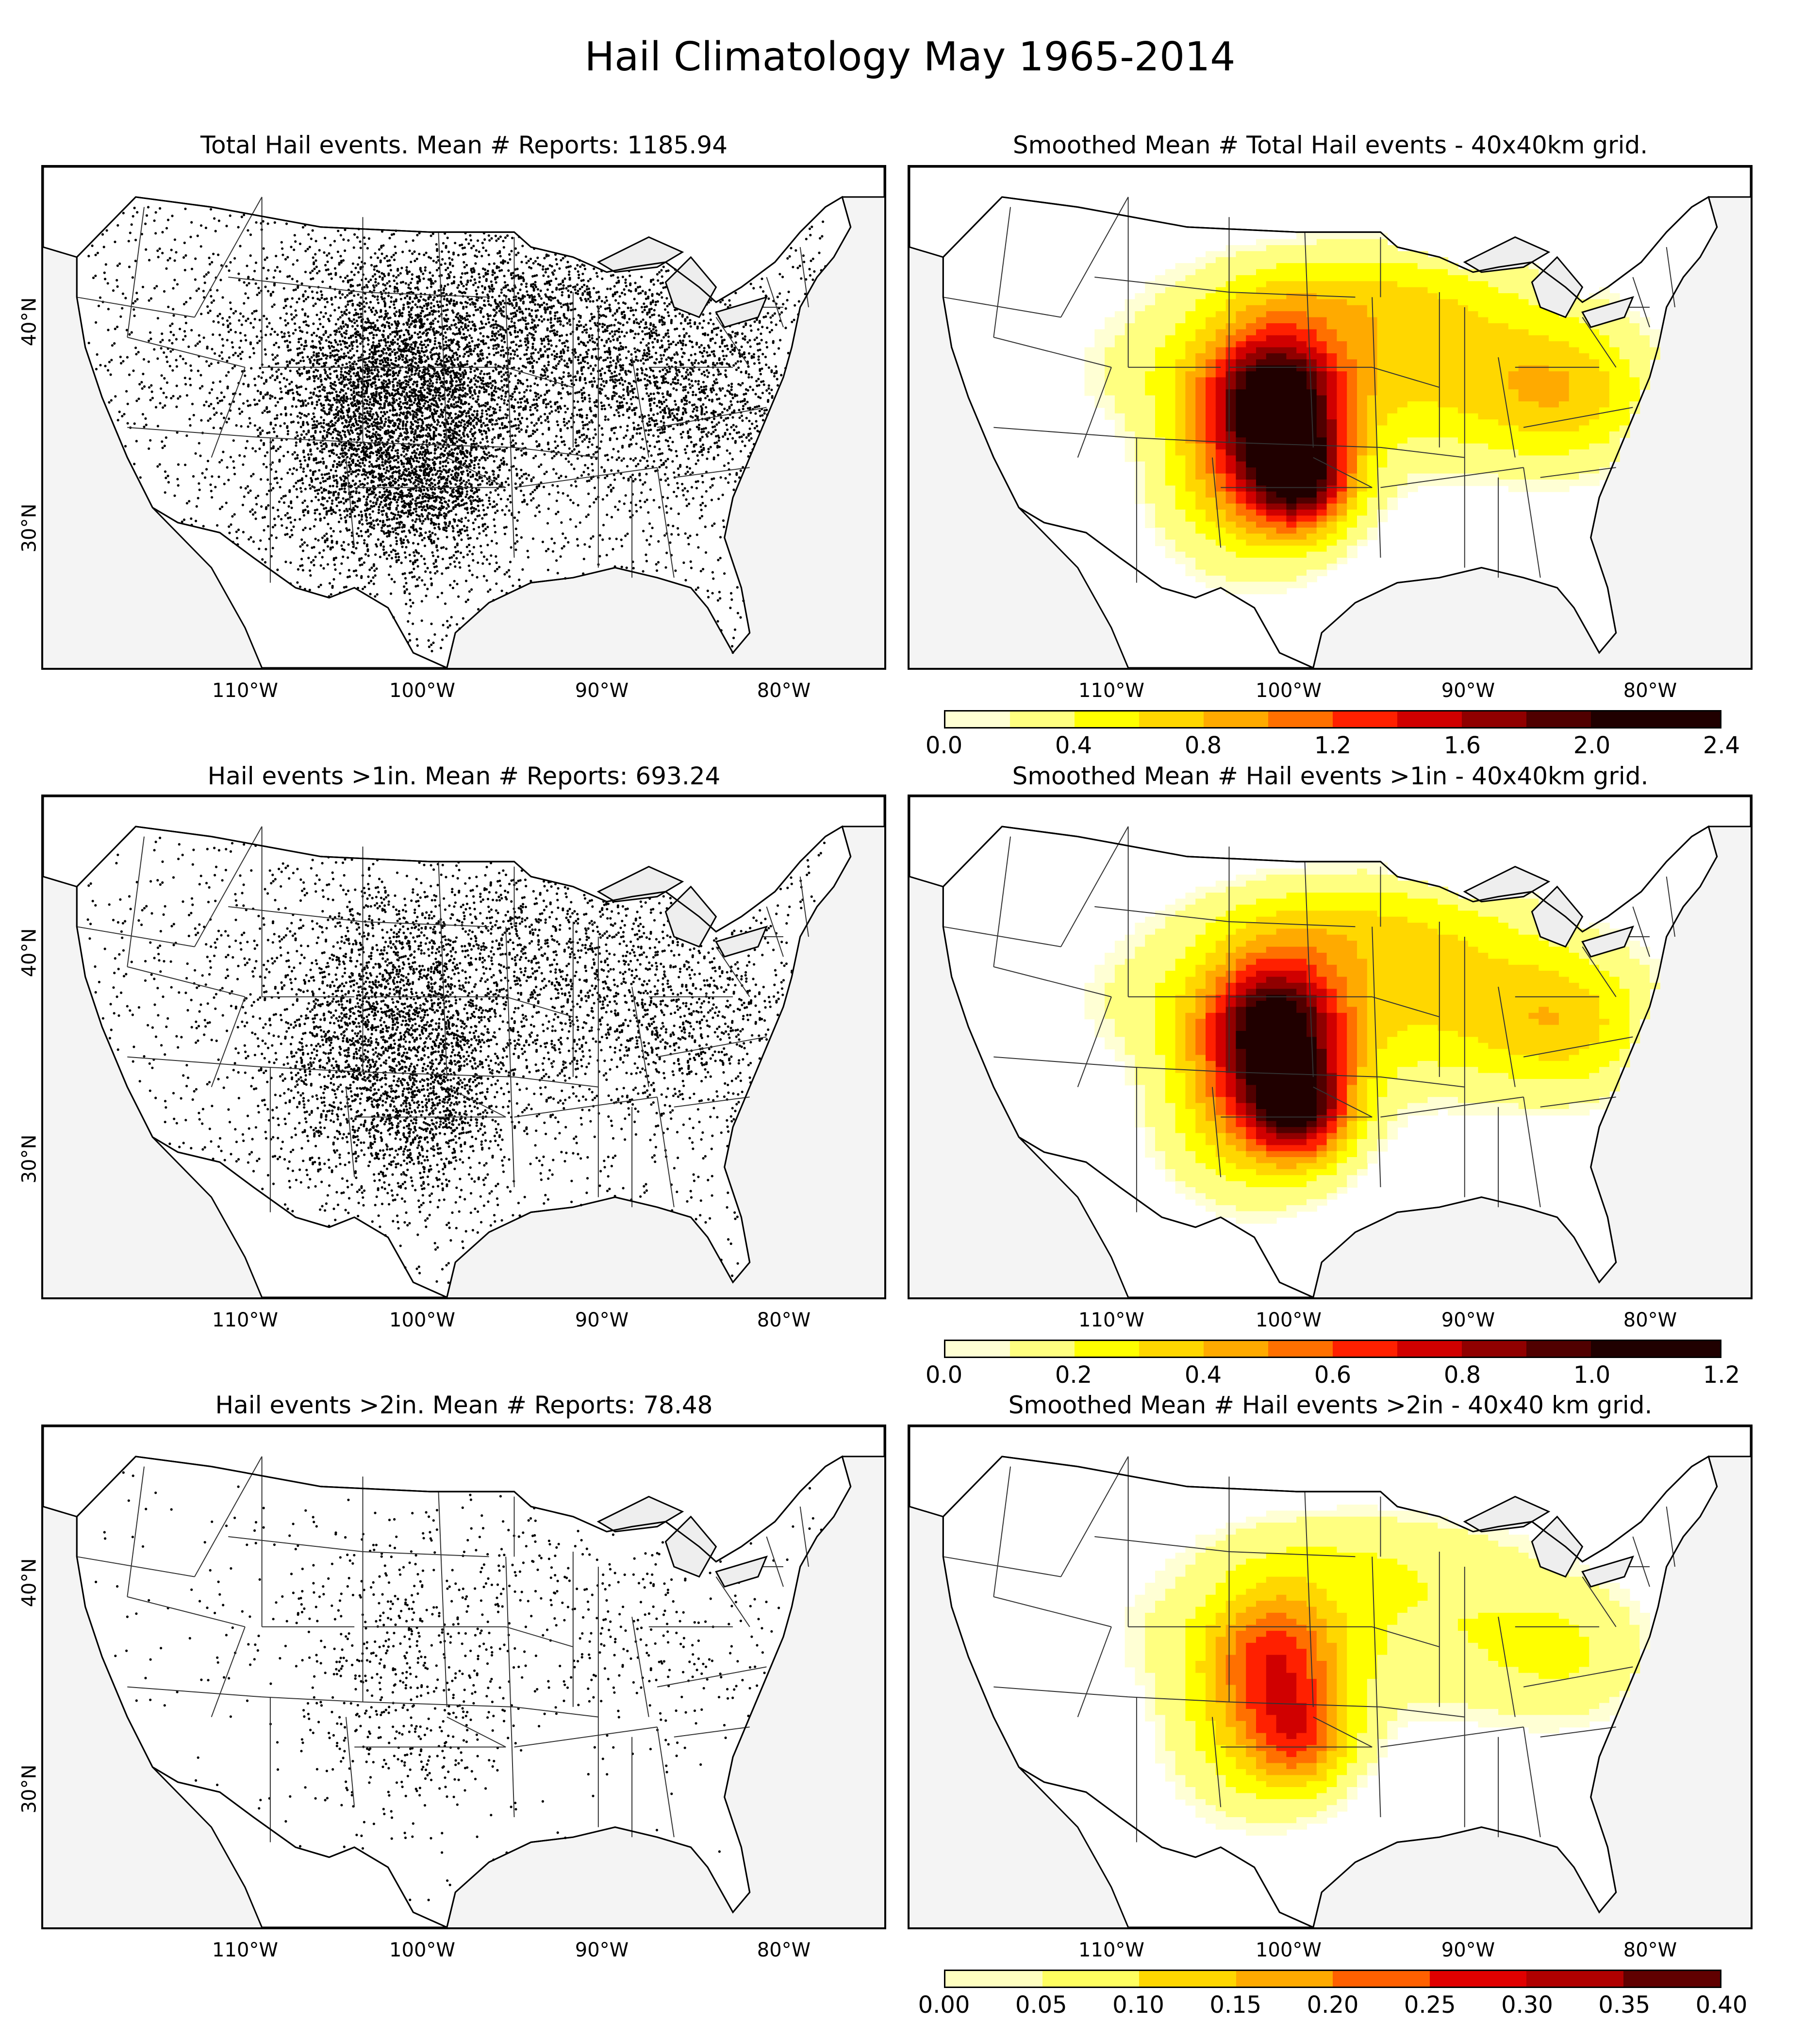  Describe the element at coordinates (1332, 2005) in the screenshot. I see `colorbar-tick-label: 0.20` at that location.